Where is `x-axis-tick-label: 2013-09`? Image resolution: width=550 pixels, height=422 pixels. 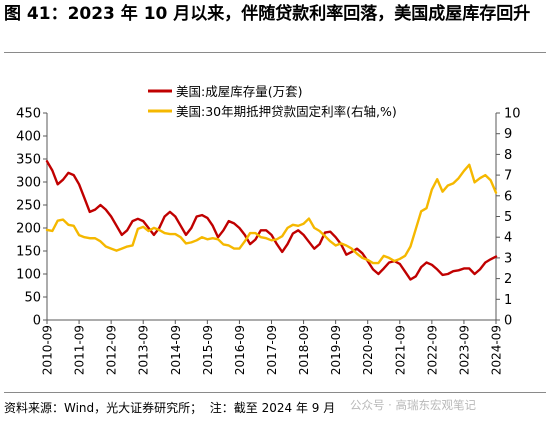 x-axis-tick-label: 2013-09 is located at coordinates (144, 350).